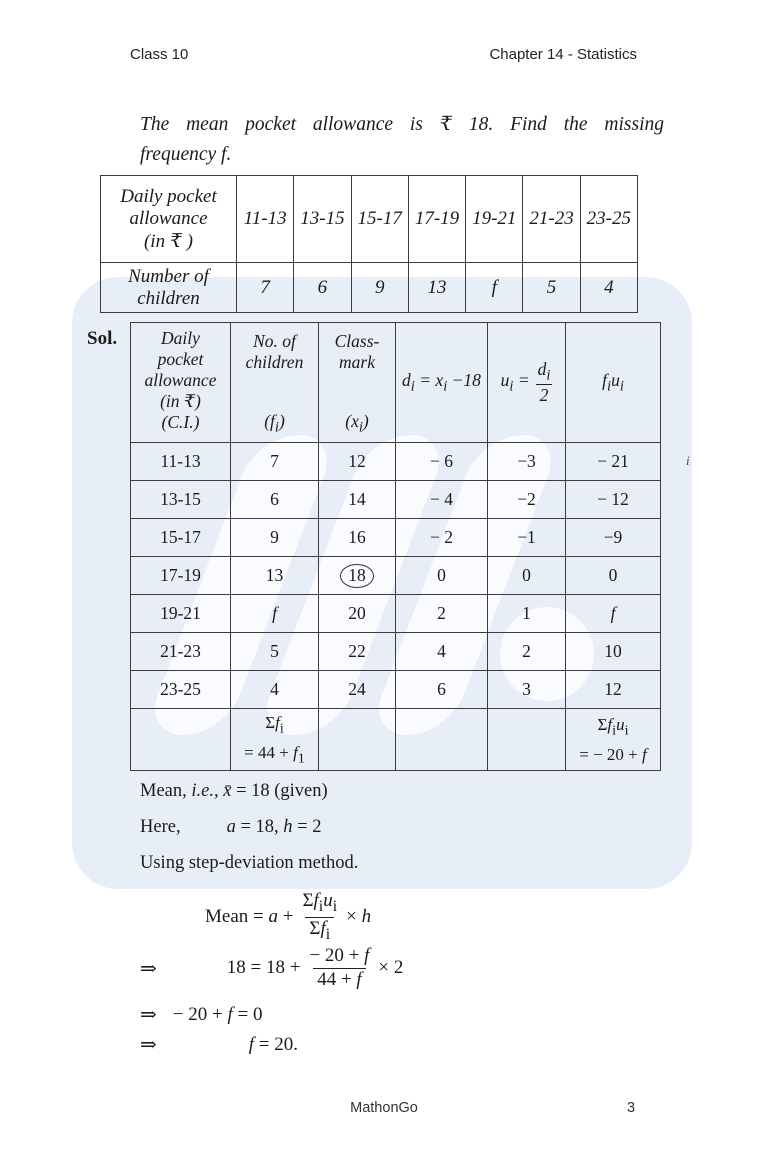 The width and height of the screenshot is (768, 1169). I want to click on header-fi-symbol: (fi), so click(274, 423).